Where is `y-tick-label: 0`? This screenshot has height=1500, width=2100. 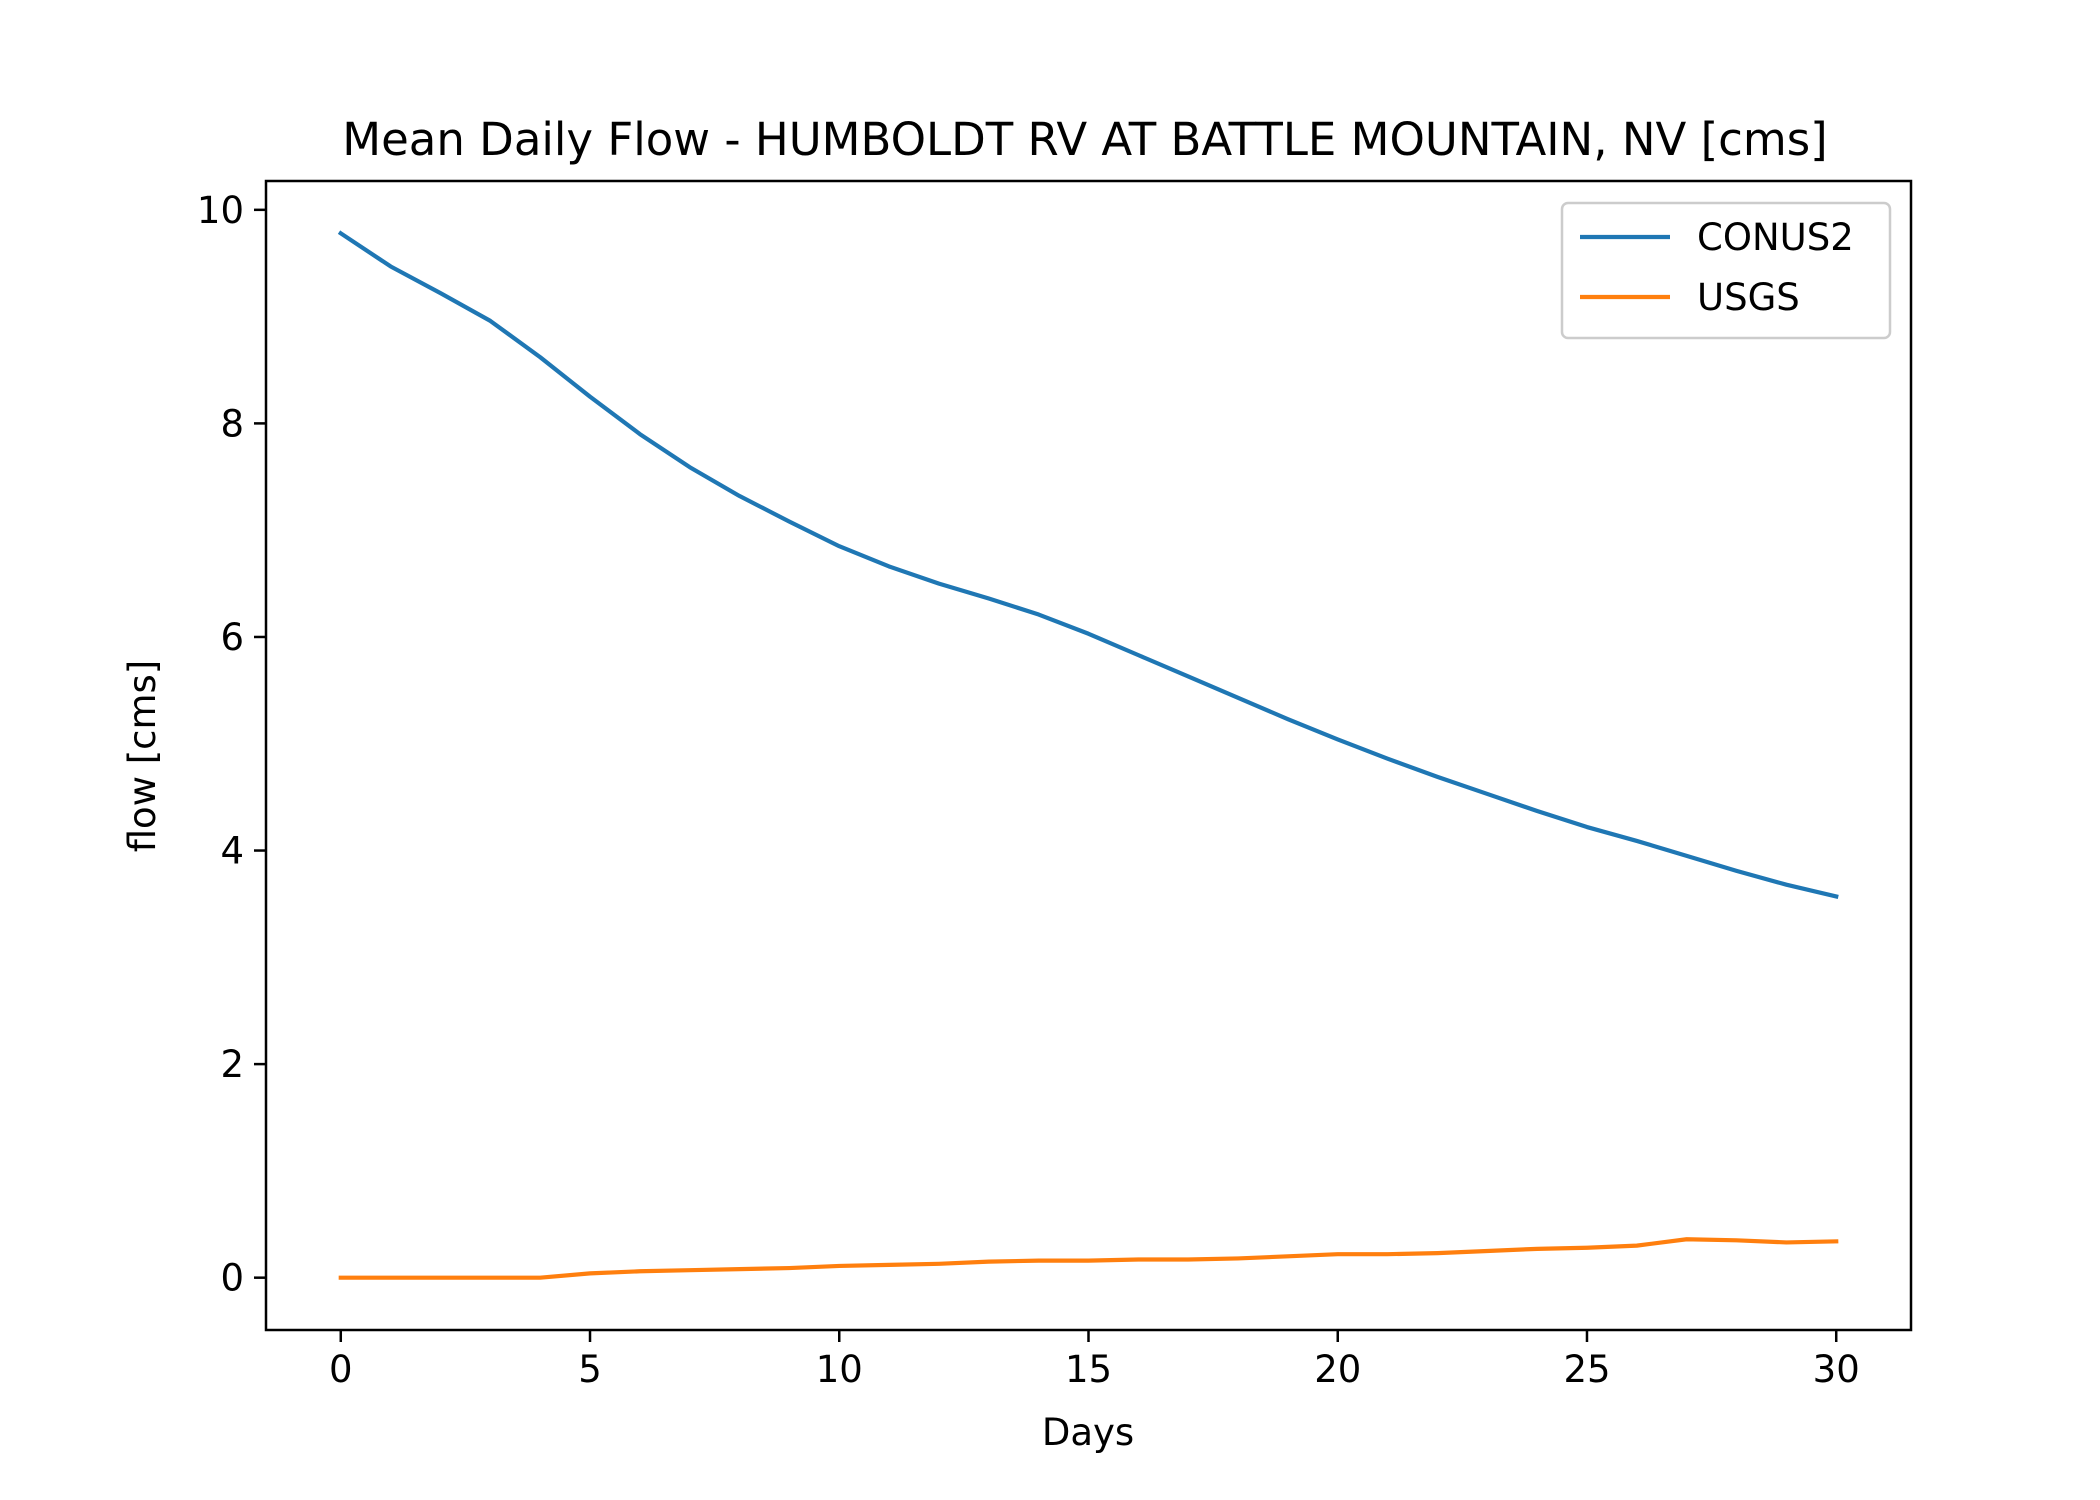 y-tick-label: 0 is located at coordinates (232, 1278).